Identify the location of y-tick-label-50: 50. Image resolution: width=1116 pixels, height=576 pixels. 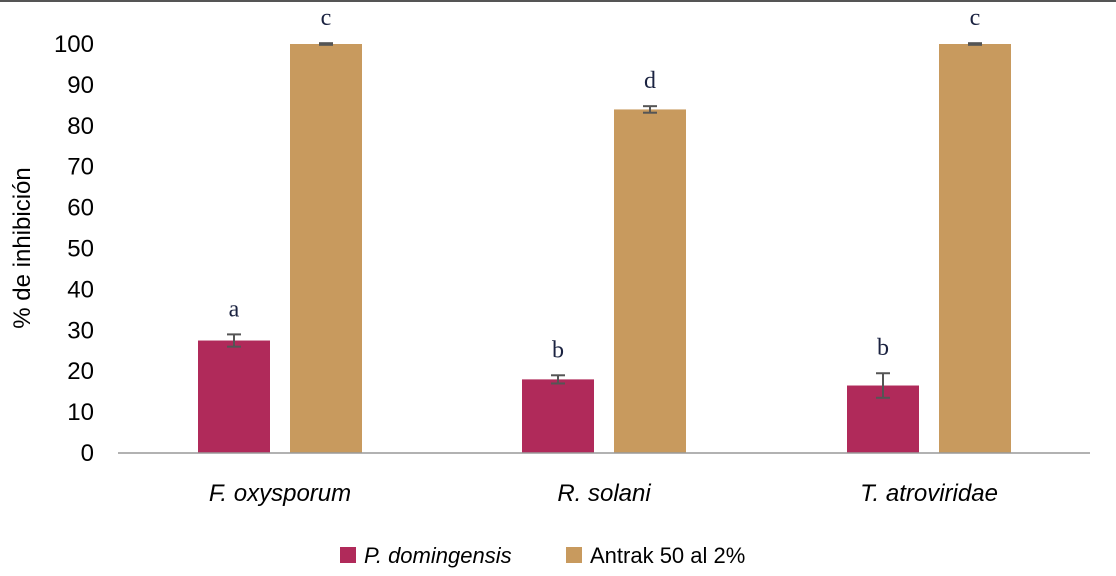
(80, 249).